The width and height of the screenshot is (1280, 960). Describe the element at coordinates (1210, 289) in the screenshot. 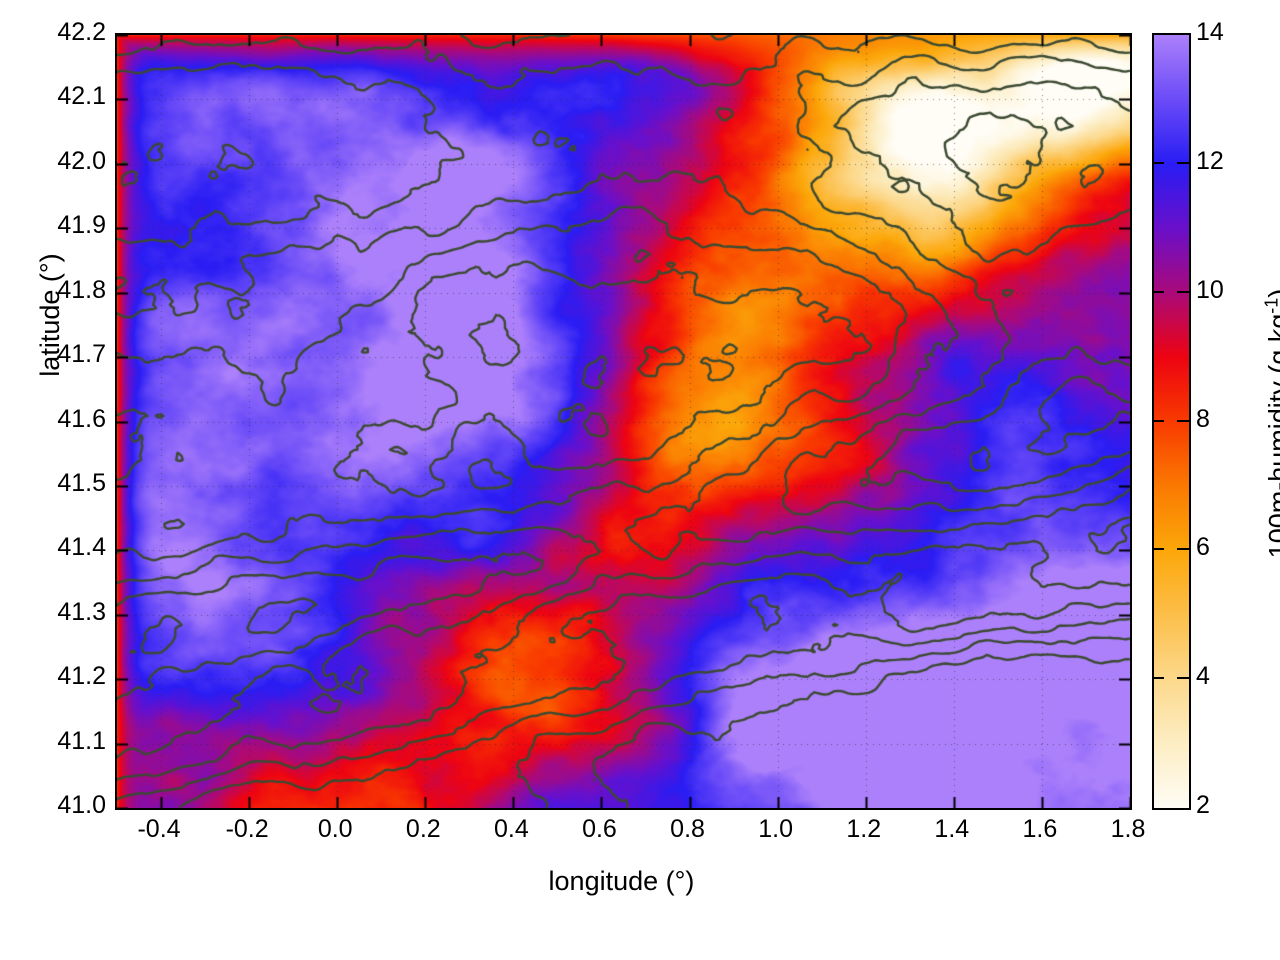

I see `colorbar-tick-label: 10` at that location.